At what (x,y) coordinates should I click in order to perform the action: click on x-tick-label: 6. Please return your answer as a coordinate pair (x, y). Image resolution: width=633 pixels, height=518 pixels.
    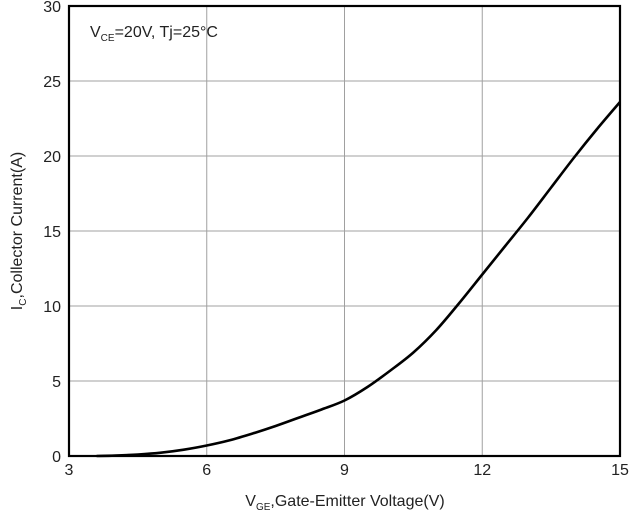
    Looking at the image, I should click on (206, 470).